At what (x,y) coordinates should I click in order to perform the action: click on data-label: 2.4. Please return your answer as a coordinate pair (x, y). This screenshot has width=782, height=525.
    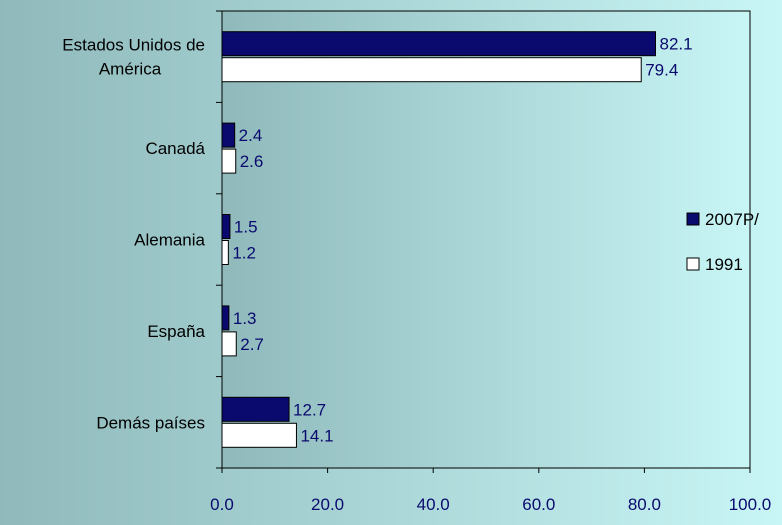
    Looking at the image, I should click on (251, 135).